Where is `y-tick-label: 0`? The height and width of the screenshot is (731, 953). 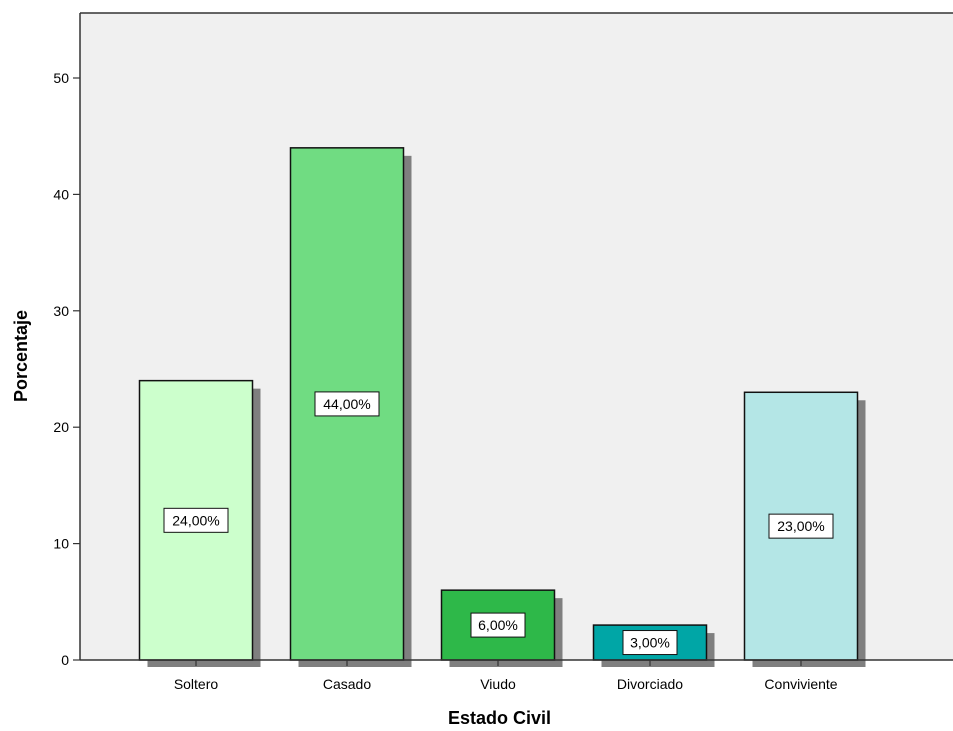 y-tick-label: 0 is located at coordinates (65, 660).